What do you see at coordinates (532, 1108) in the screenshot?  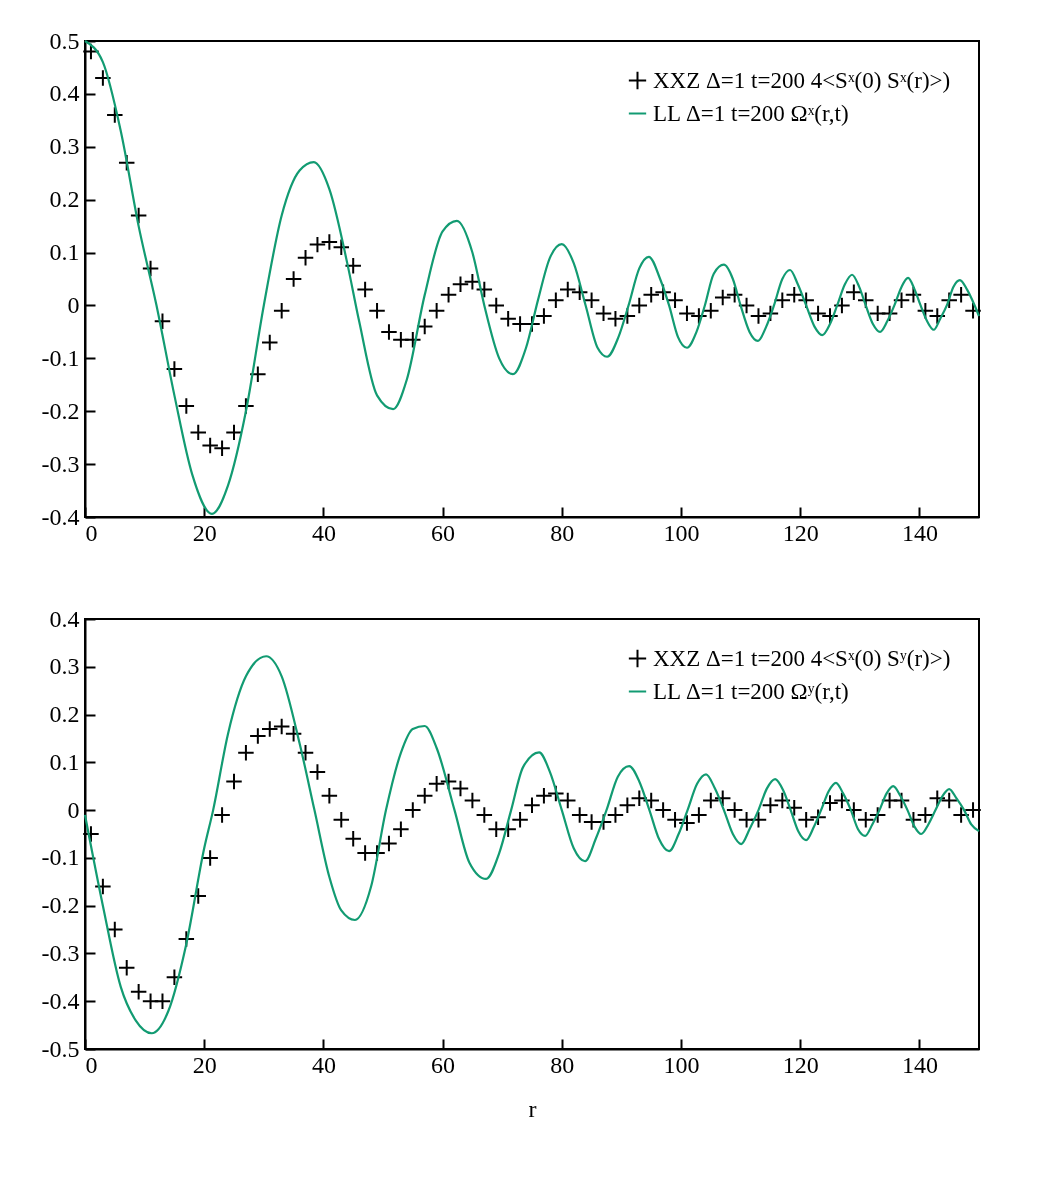 I see `x-axis-title: r` at bounding box center [532, 1108].